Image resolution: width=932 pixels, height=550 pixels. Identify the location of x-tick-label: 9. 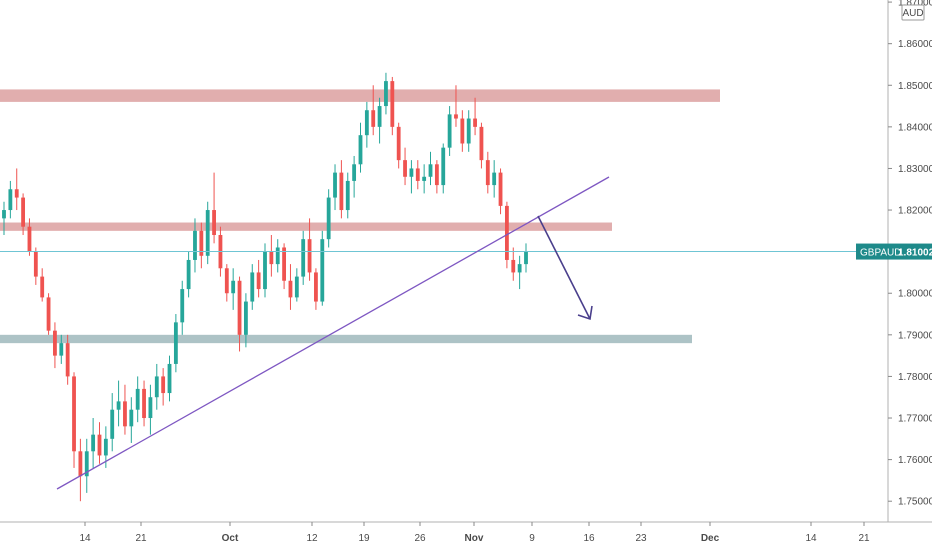
(532, 538).